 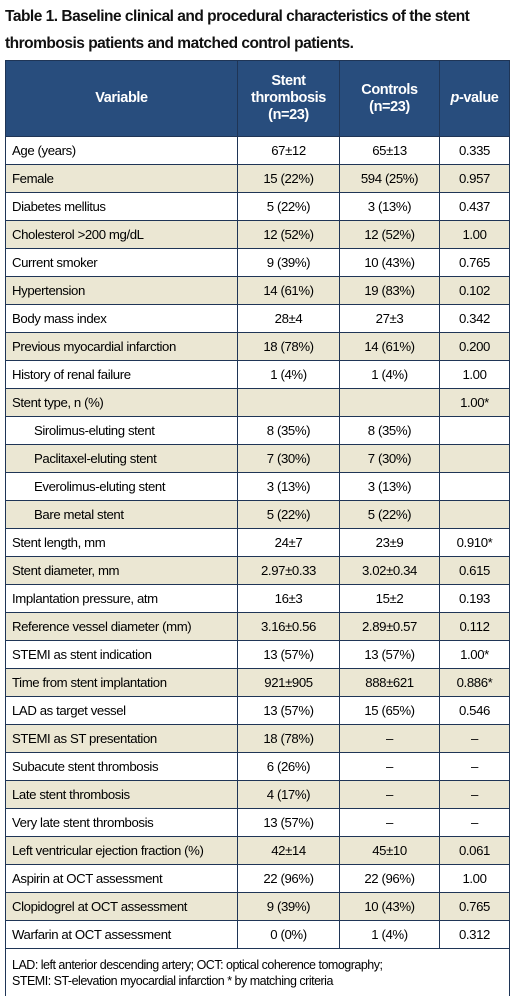 What do you see at coordinates (288, 570) in the screenshot?
I see `stent-thrombosis-cell: 2.97±0.33` at bounding box center [288, 570].